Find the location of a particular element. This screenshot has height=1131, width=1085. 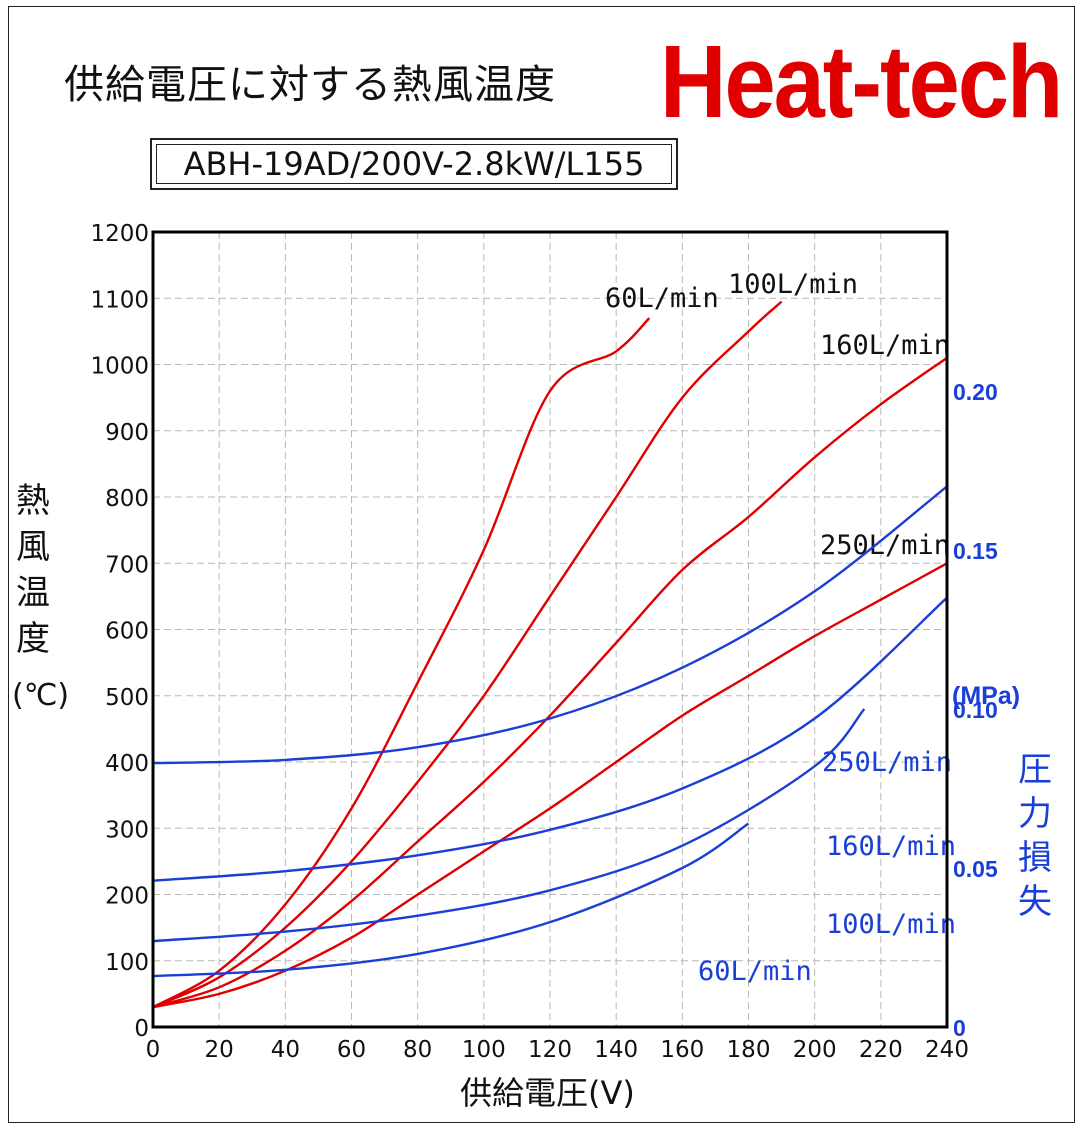

y2-tick-label: 0 is located at coordinates (959, 1028).